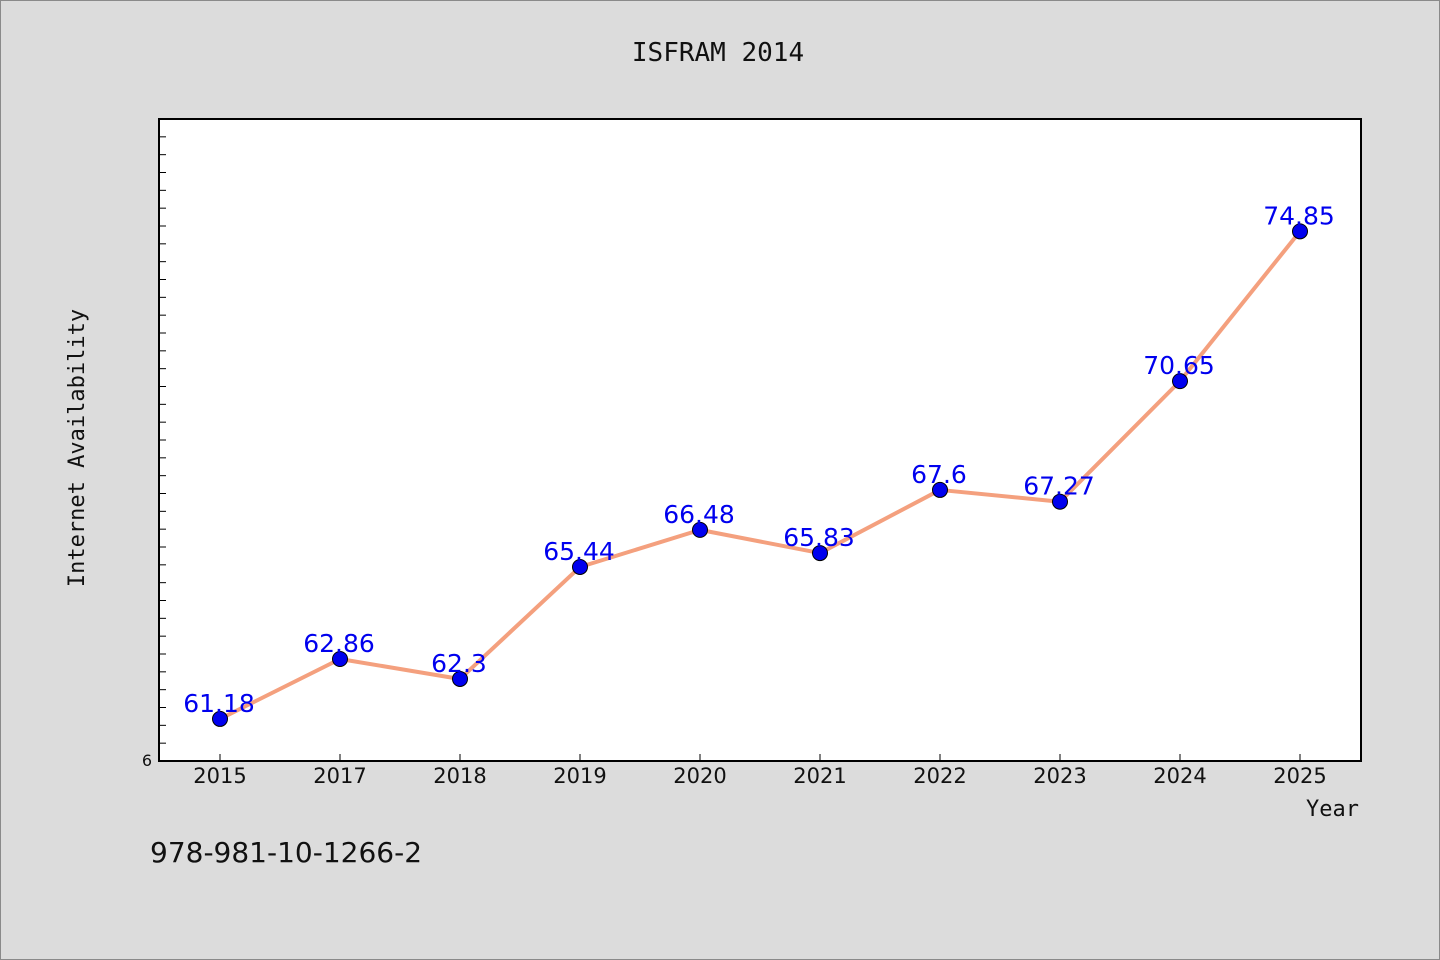 The width and height of the screenshot is (1440, 960). What do you see at coordinates (219, 776) in the screenshot?
I see `x-tick-label: 2015` at bounding box center [219, 776].